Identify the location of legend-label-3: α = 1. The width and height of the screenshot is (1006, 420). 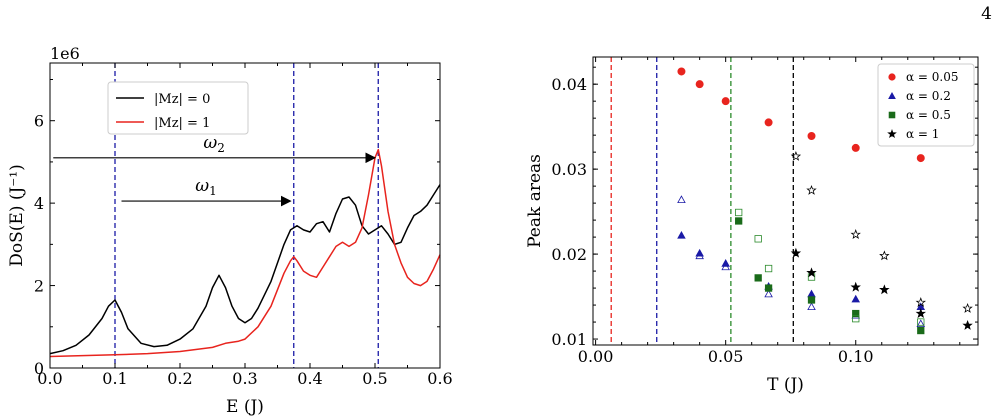
(922, 134).